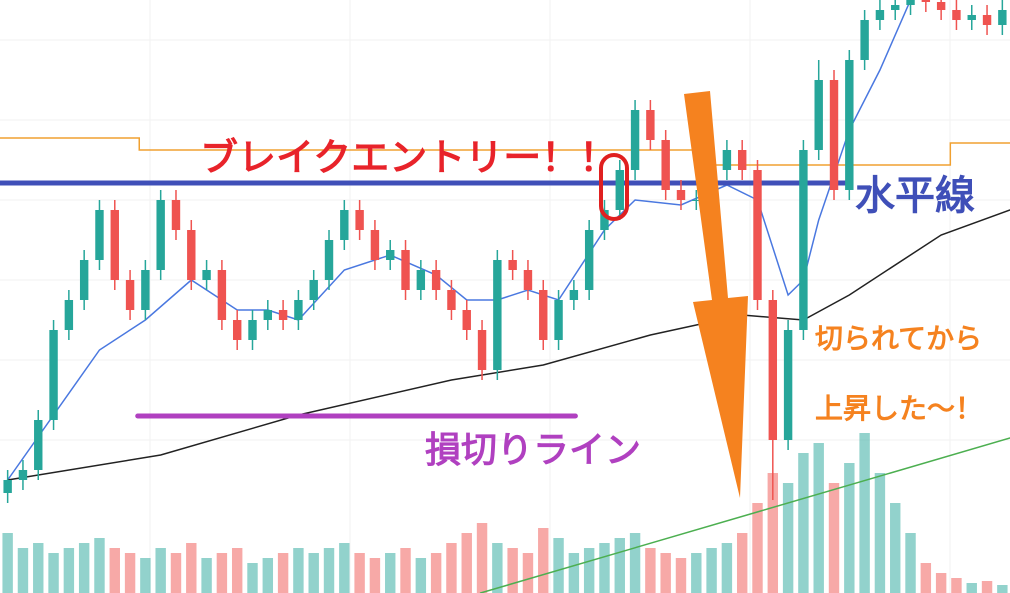  Describe the element at coordinates (716, 294) in the screenshot. I see `down-arrow` at that location.